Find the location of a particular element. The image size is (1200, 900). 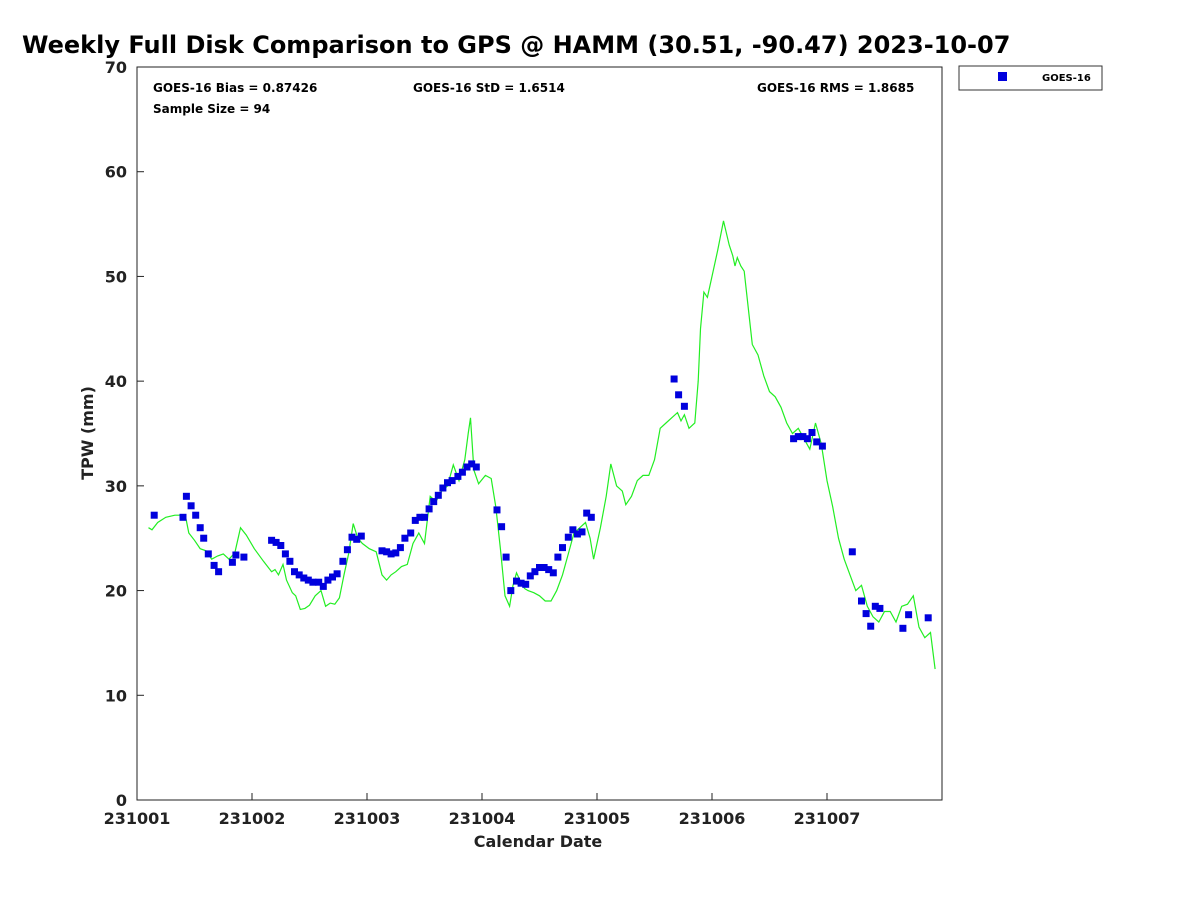

y-tick-label: 40 is located at coordinates (116, 381).